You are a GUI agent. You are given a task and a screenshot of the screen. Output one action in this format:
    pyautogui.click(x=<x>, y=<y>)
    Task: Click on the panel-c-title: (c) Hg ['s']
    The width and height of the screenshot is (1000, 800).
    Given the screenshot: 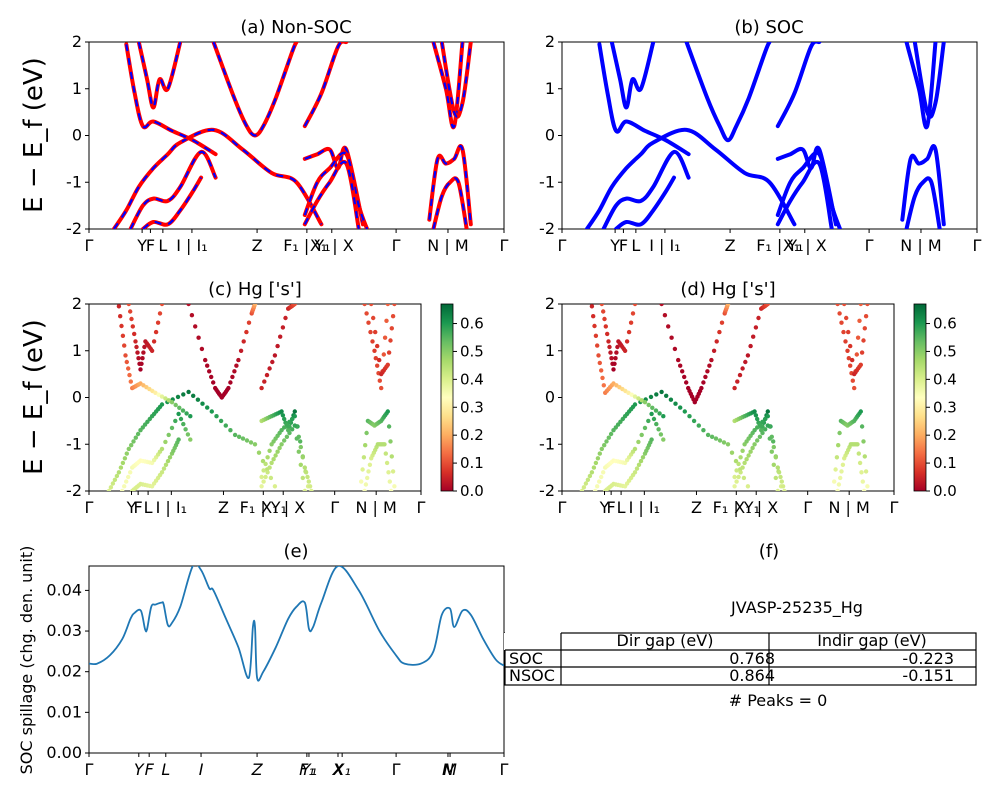 What is the action you would take?
    pyautogui.click(x=255, y=289)
    